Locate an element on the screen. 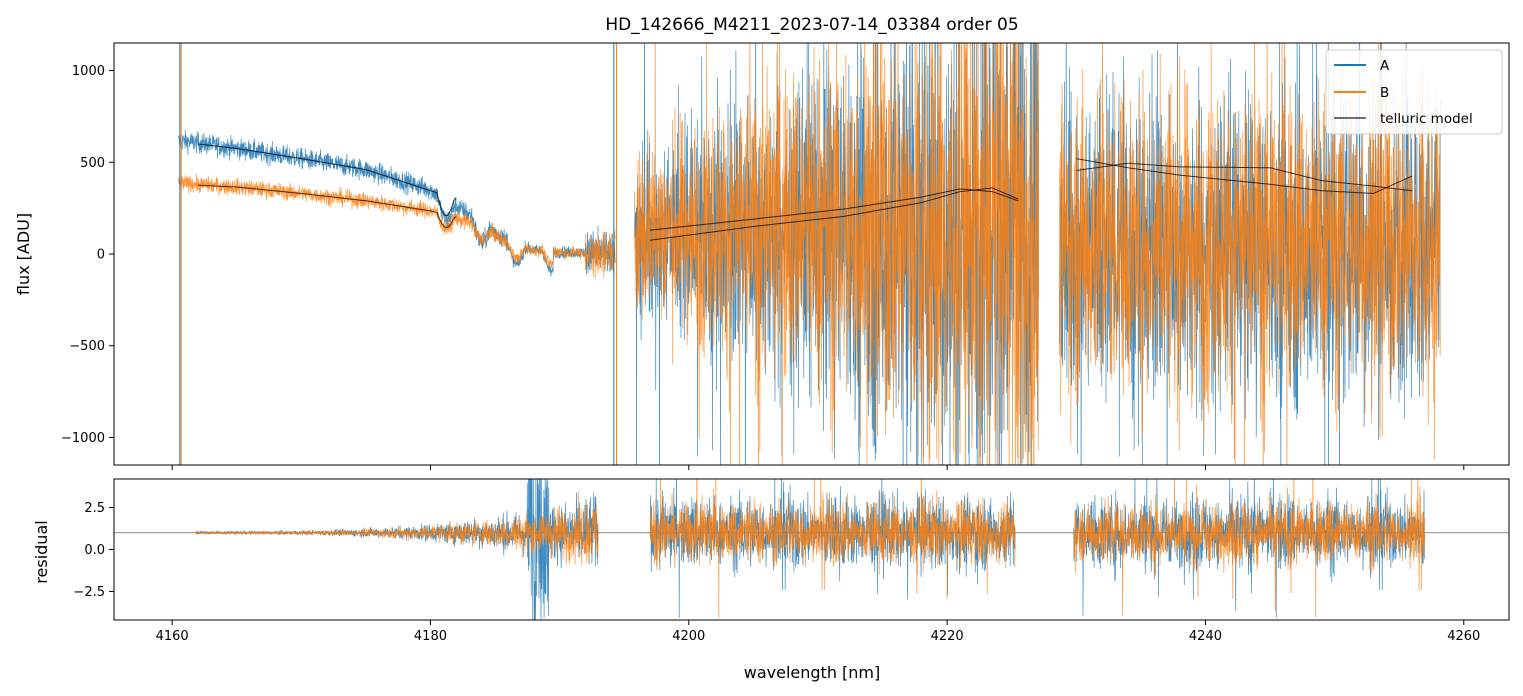  main-y-tick-label: −1000 is located at coordinates (83, 438).